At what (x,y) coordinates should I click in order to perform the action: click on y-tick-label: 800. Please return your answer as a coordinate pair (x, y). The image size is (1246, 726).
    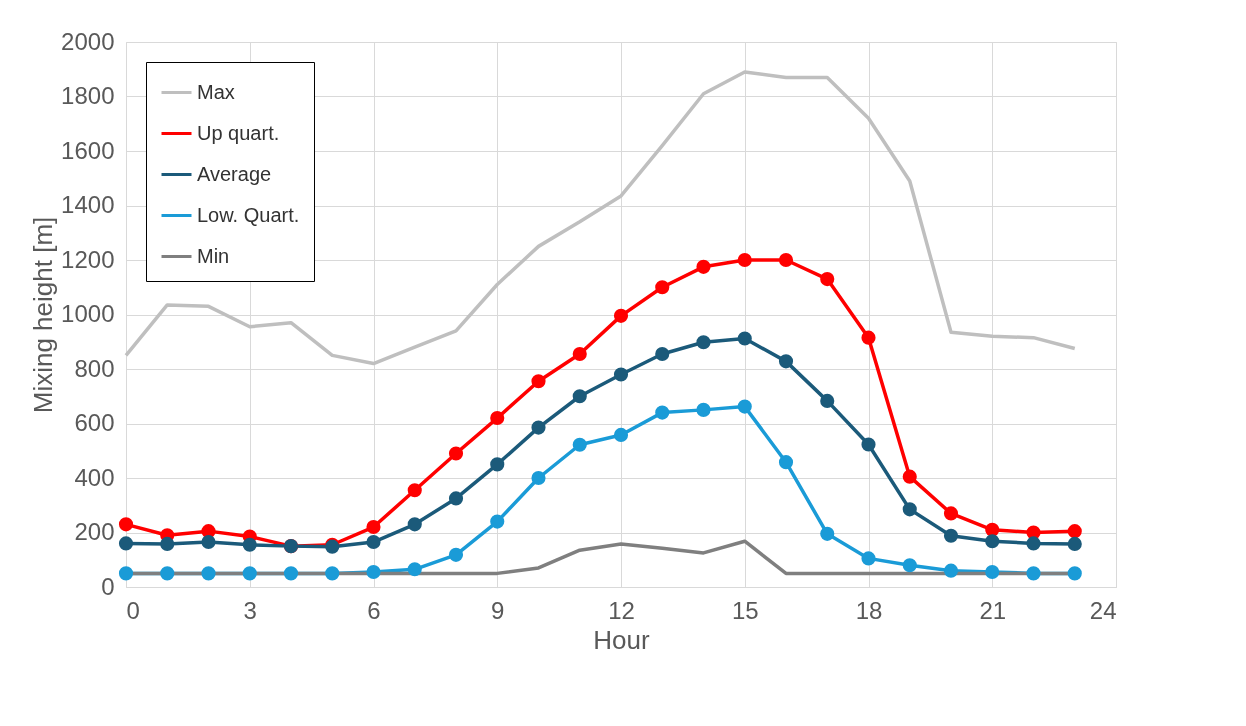
    Looking at the image, I should click on (94, 368).